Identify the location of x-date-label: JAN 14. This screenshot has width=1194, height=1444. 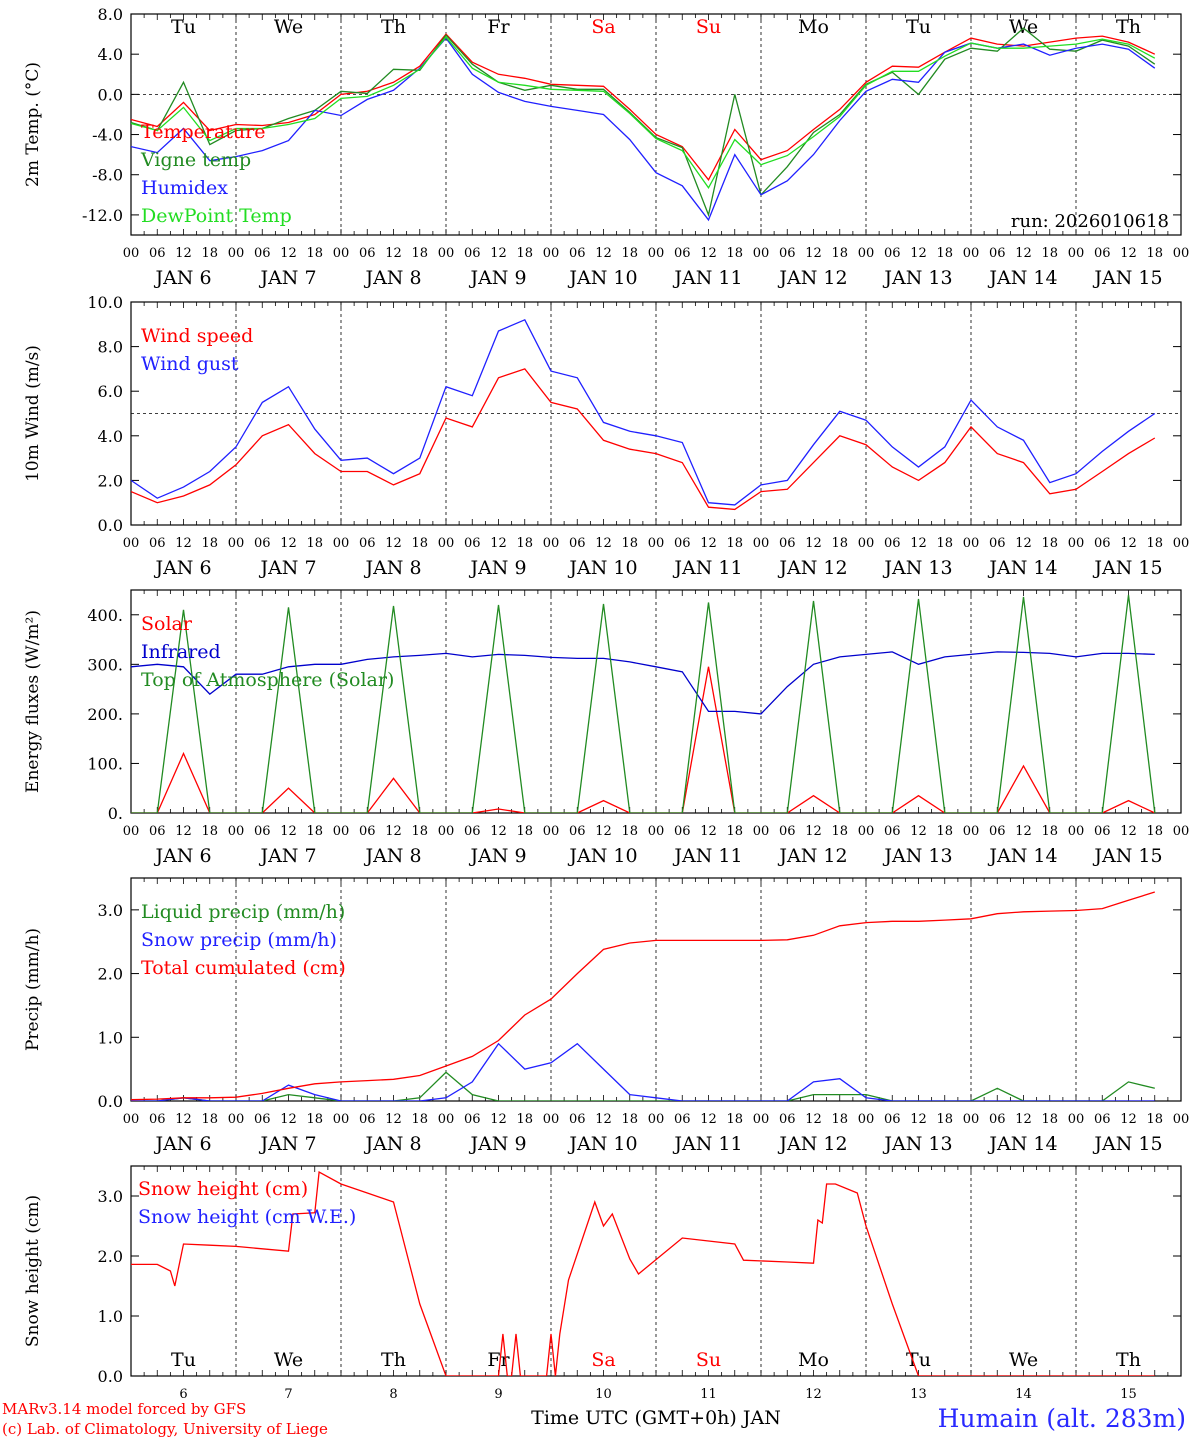
(1022, 568).